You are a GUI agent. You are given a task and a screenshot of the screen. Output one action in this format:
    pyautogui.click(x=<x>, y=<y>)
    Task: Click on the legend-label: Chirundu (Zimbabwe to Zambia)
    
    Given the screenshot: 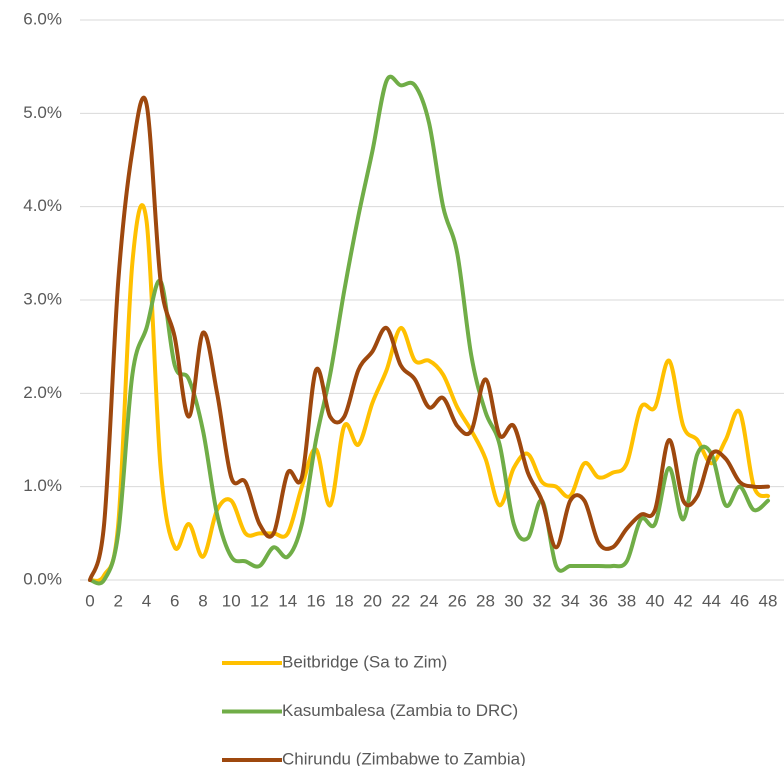 What is the action you would take?
    pyautogui.click(x=404, y=757)
    